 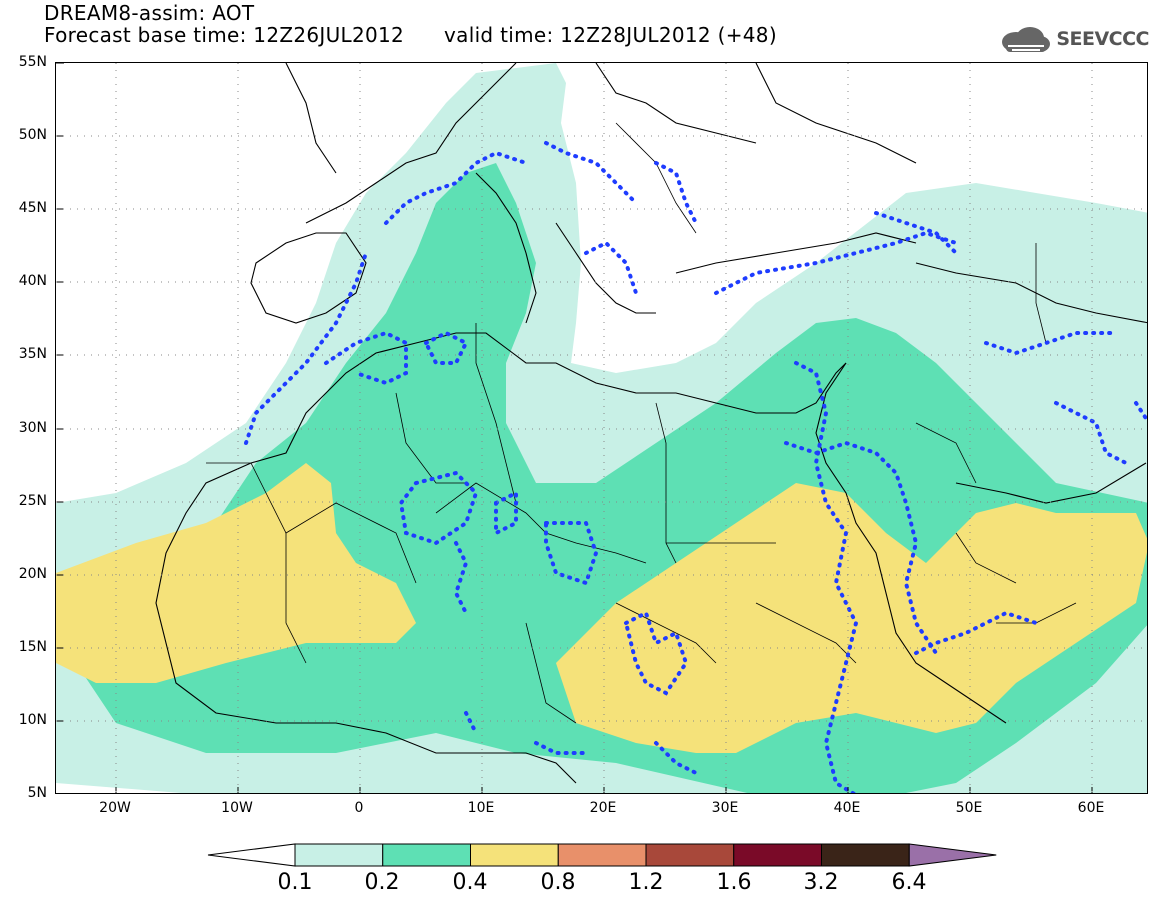 I want to click on colorbar-arrow-high, so click(x=952, y=855).